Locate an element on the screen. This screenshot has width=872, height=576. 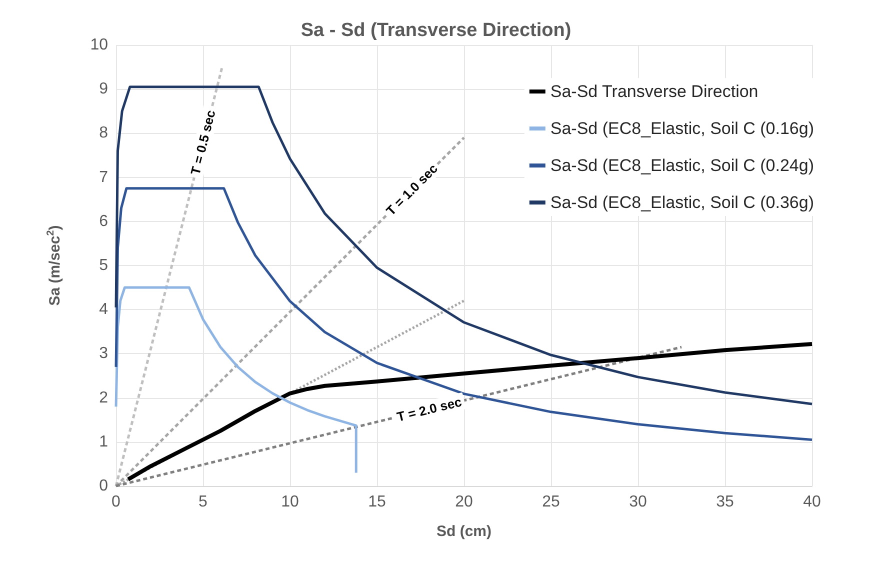
legend-label: Sa-Sd Transverse Direction is located at coordinates (654, 91).